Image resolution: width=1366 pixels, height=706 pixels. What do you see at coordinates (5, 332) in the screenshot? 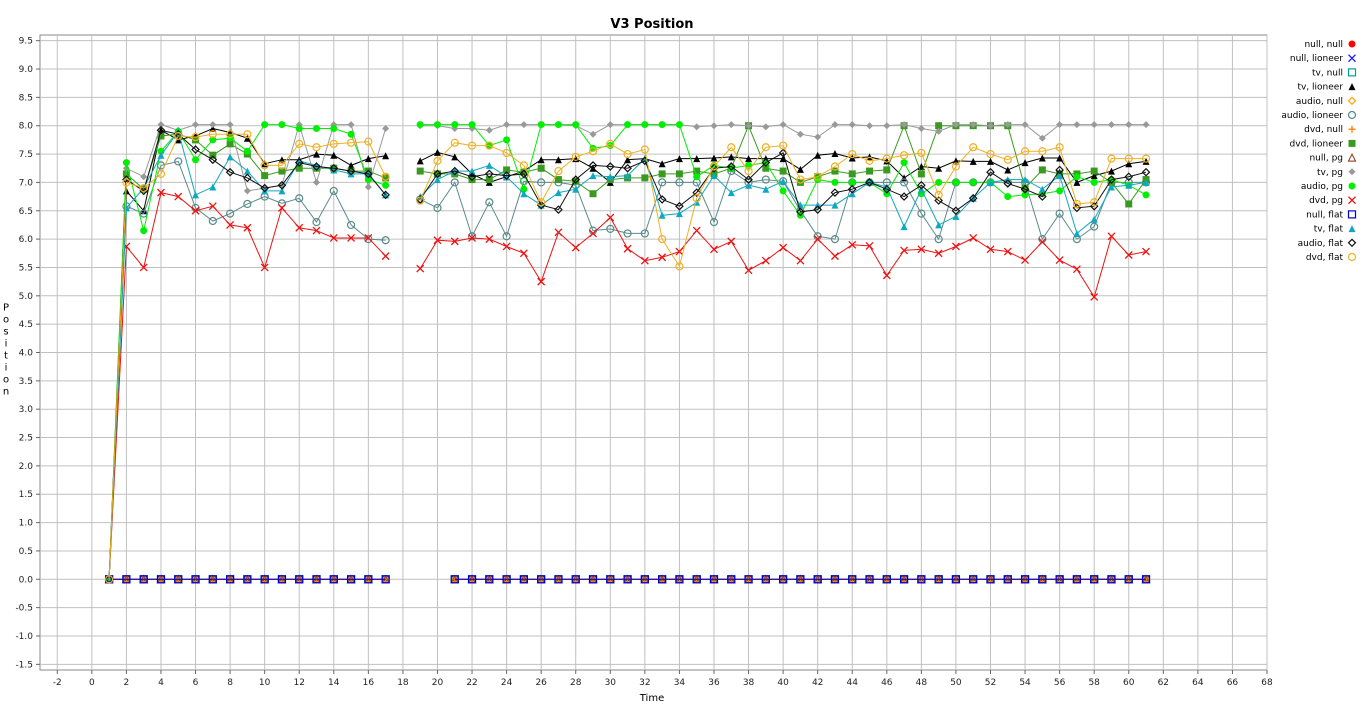
I see `y-axis-label-letter: s` at bounding box center [5, 332].